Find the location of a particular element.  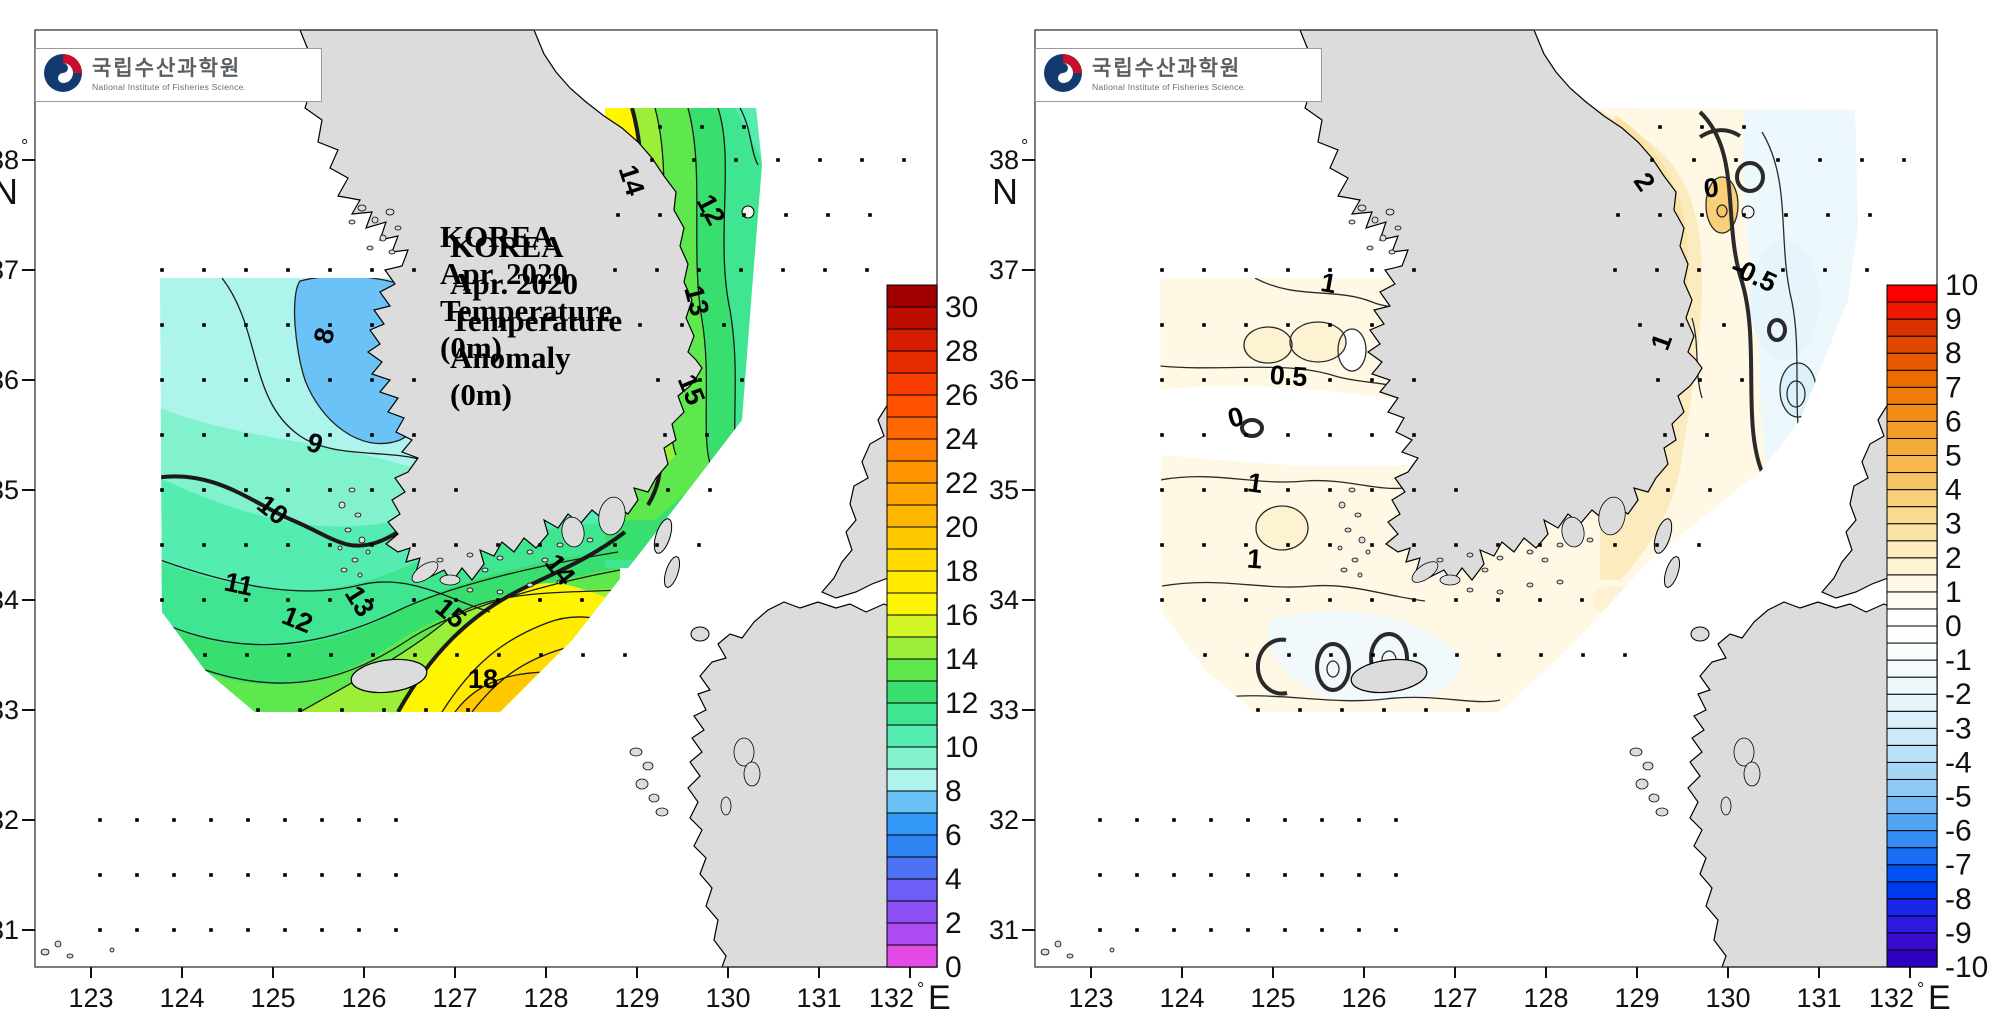

degree-symbol: ° is located at coordinates (1920, 989).